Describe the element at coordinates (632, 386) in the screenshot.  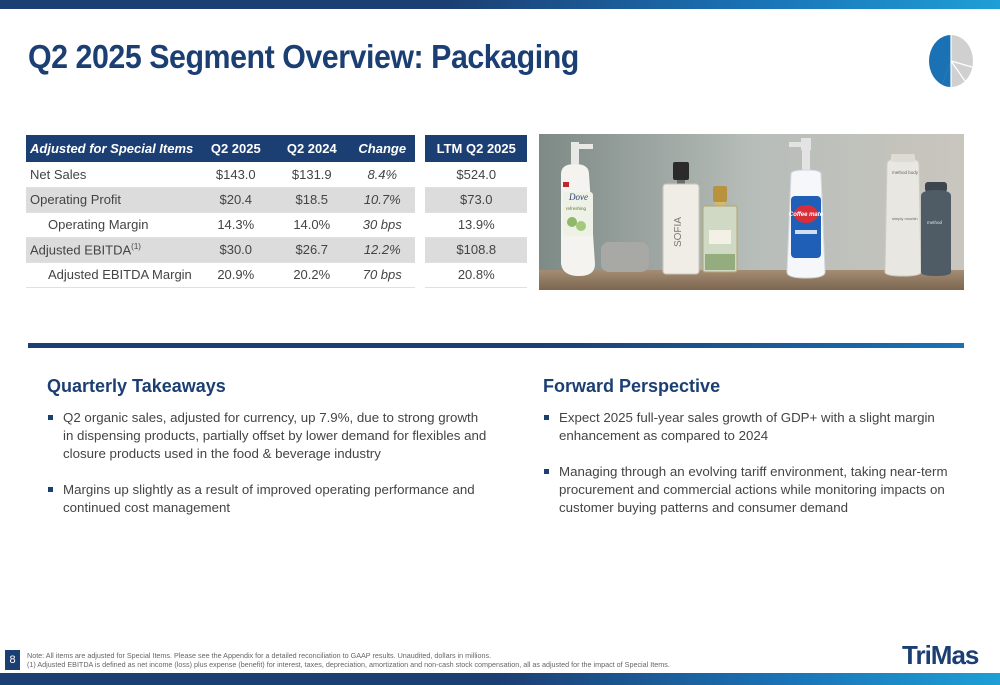
I see `perspective-title: Forward Perspective` at that location.